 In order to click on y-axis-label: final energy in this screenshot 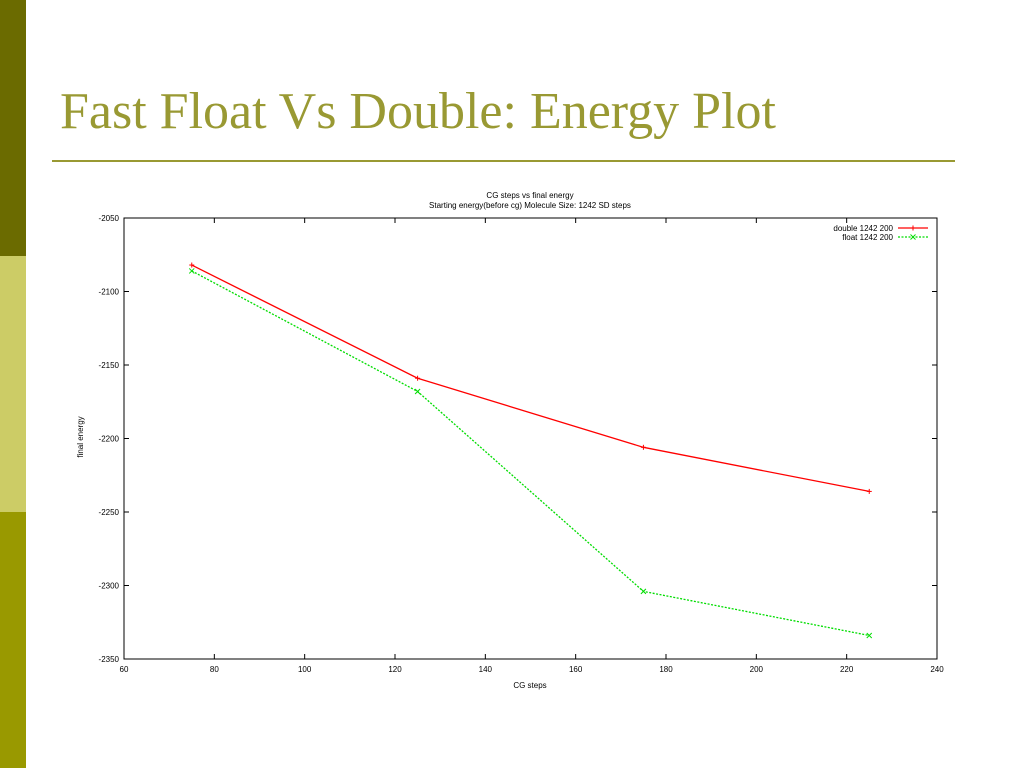, I will do `click(80, 436)`.